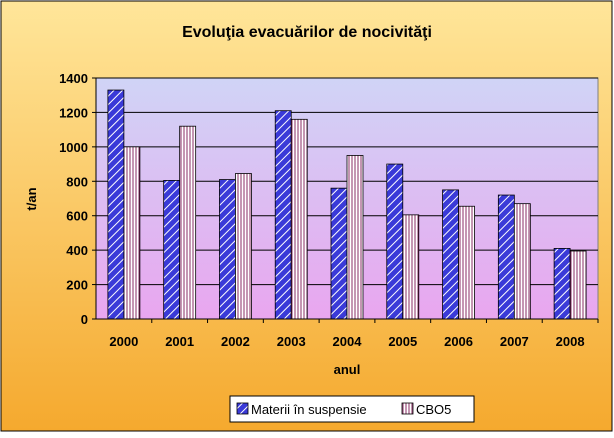  What do you see at coordinates (348, 341) in the screenshot?
I see `x-tick-label: 2004` at bounding box center [348, 341].